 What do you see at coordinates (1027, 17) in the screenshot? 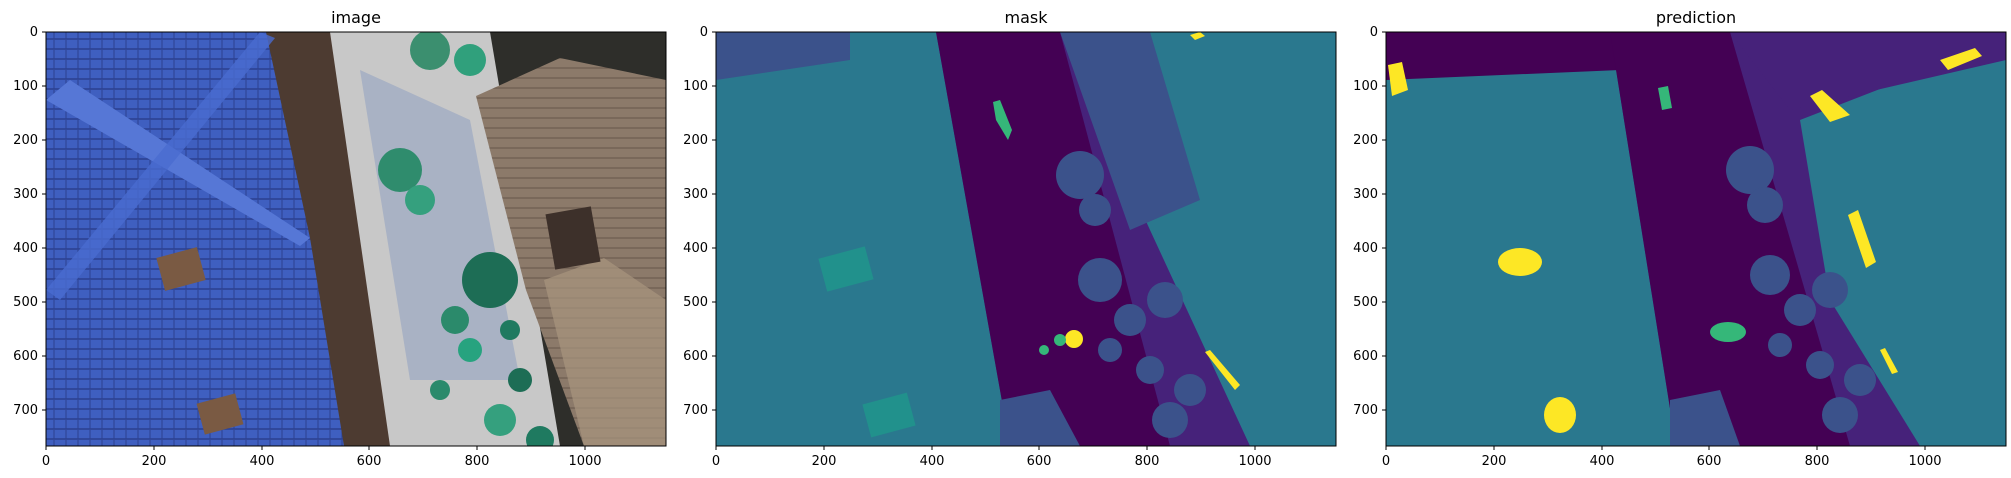
I see `panel-title-mask: mask` at bounding box center [1027, 17].